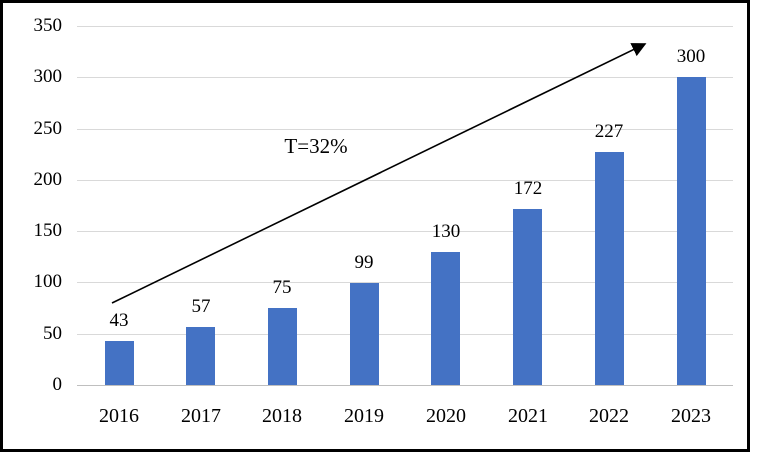 The image size is (758, 458). What do you see at coordinates (48, 128) in the screenshot?
I see `y-axis-tick-label: 250` at bounding box center [48, 128].